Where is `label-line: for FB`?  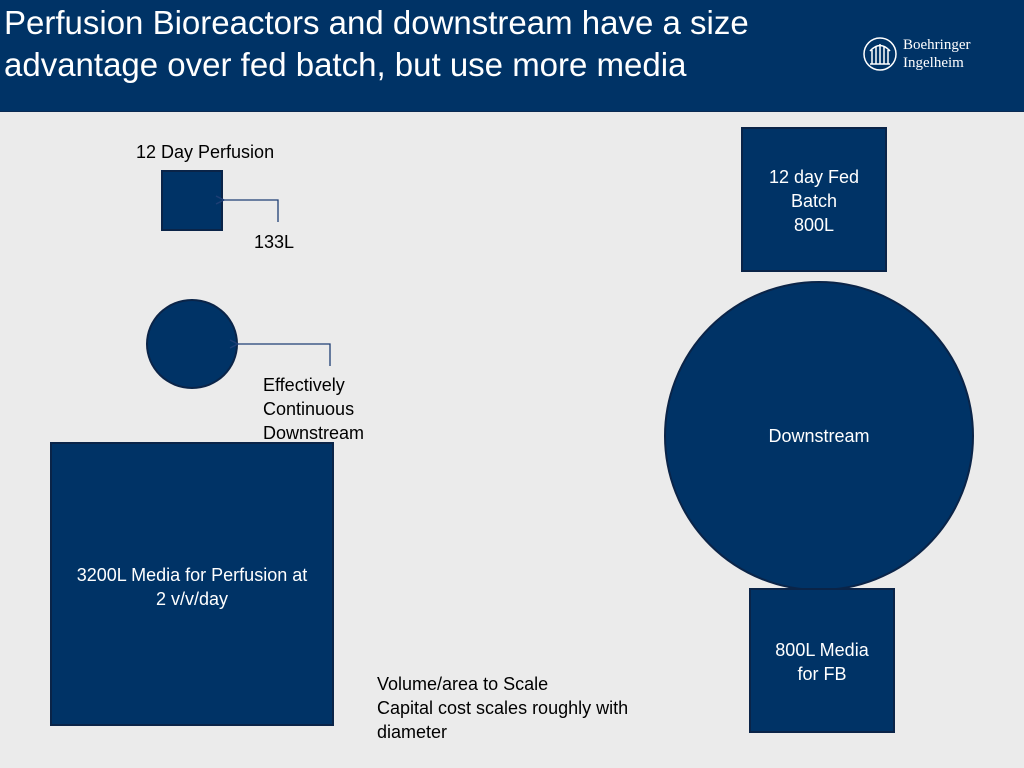 label-line: for FB is located at coordinates (822, 674).